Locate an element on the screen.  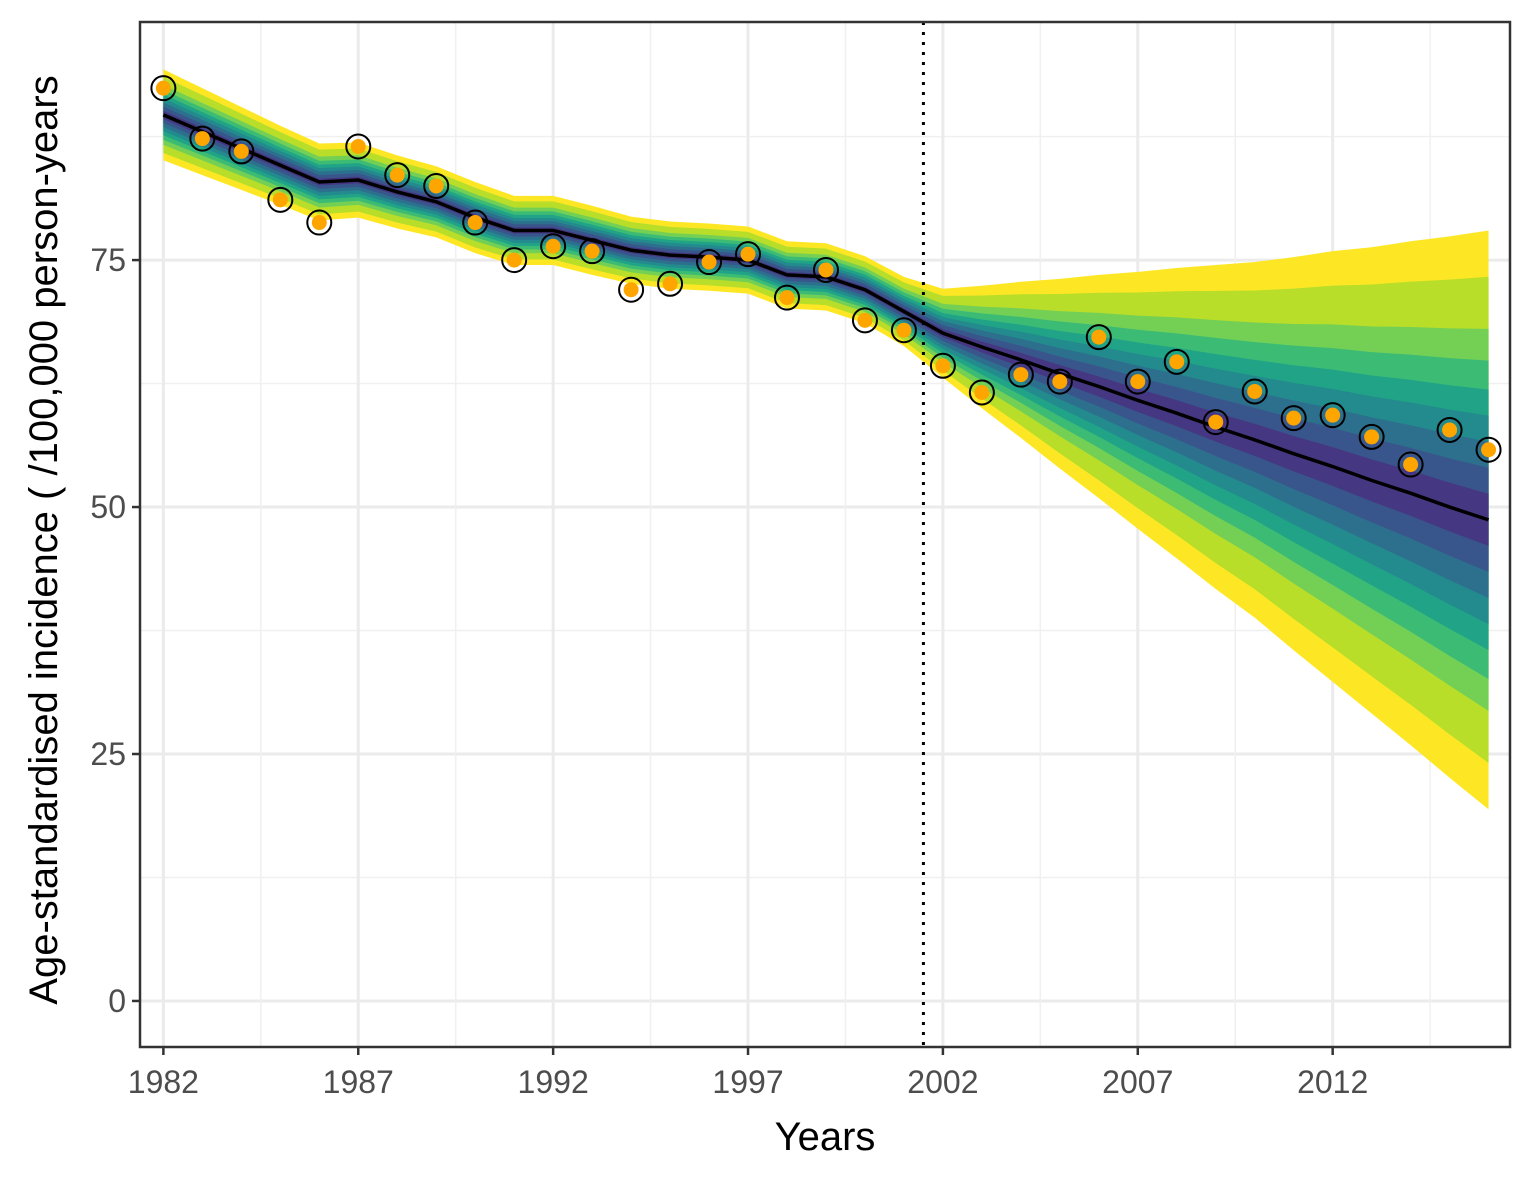
x-tick-label: 1987 is located at coordinates (358, 1082).